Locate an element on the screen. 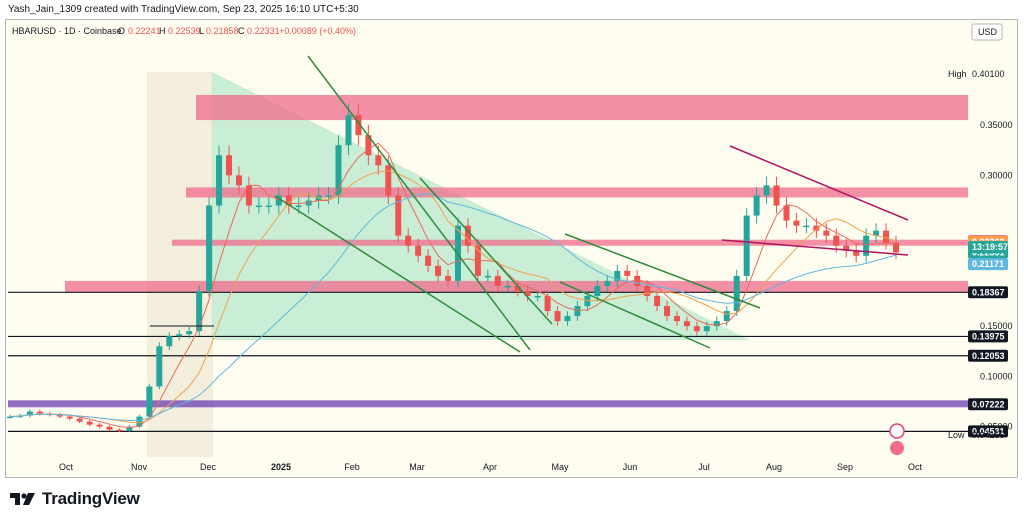 The image size is (1024, 521). currency-box: USD is located at coordinates (987, 32).